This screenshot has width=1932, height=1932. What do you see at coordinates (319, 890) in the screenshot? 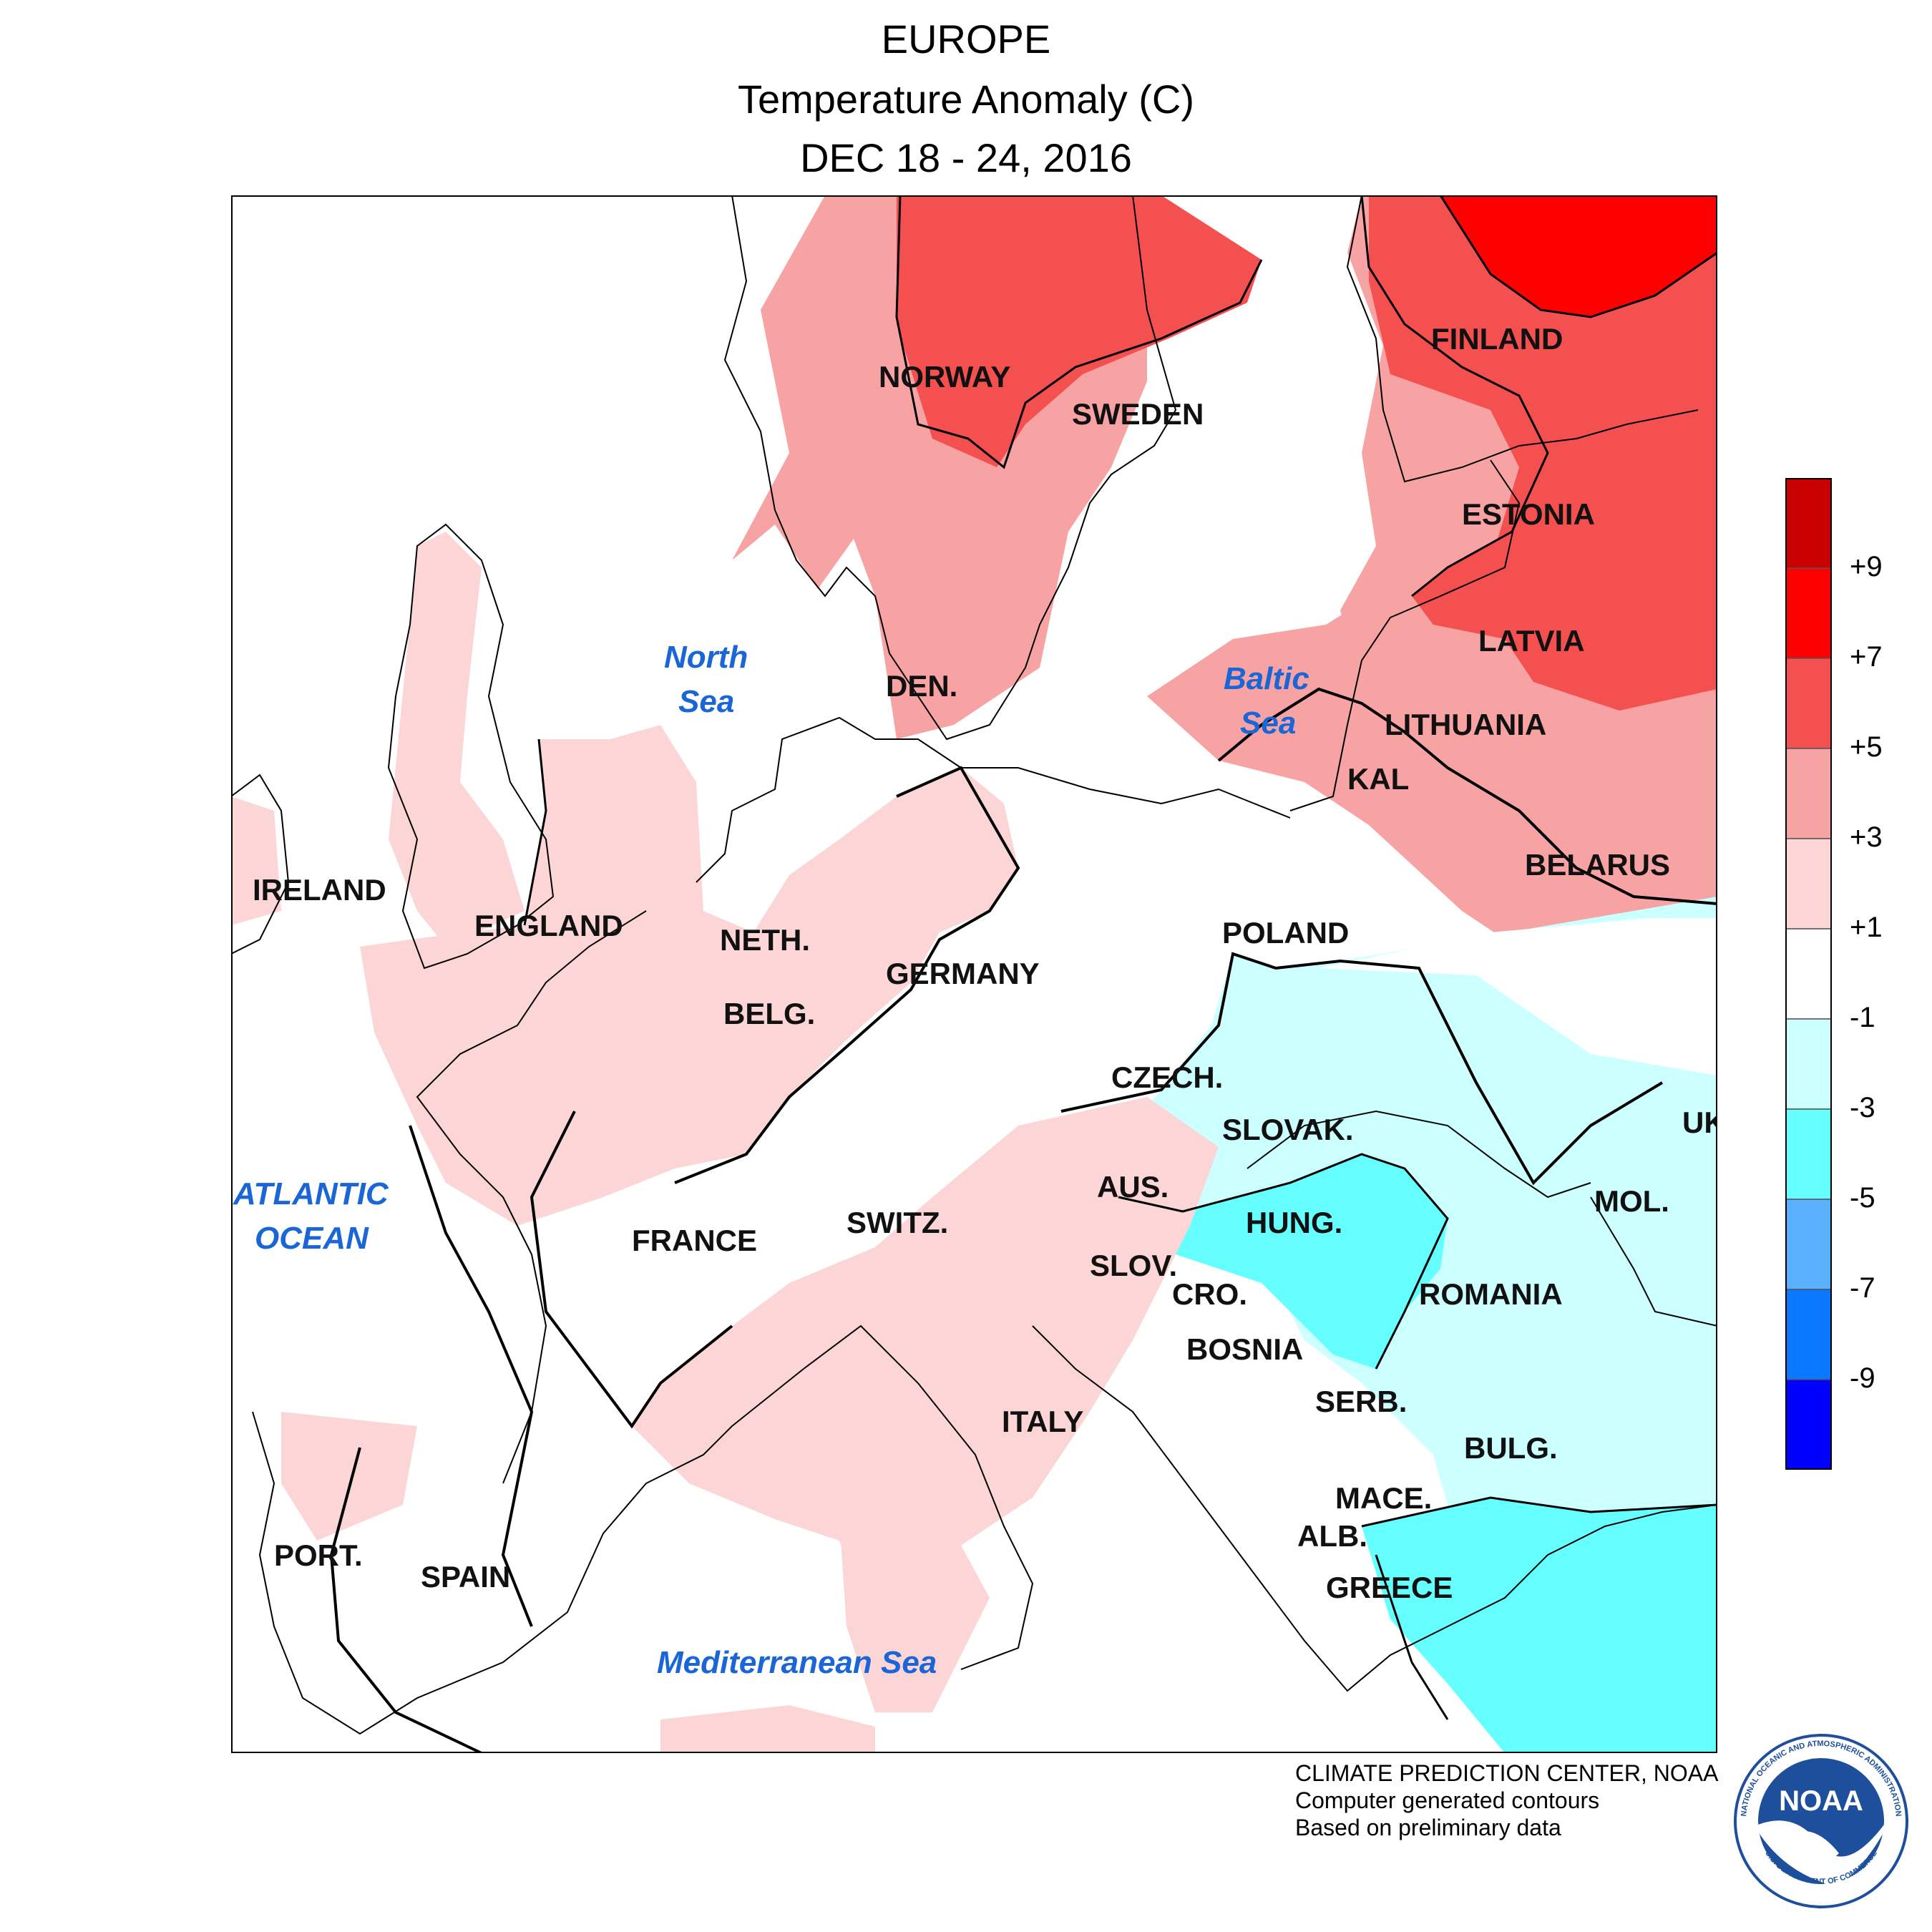
I see `label-ireland: IRELAND` at bounding box center [319, 890].